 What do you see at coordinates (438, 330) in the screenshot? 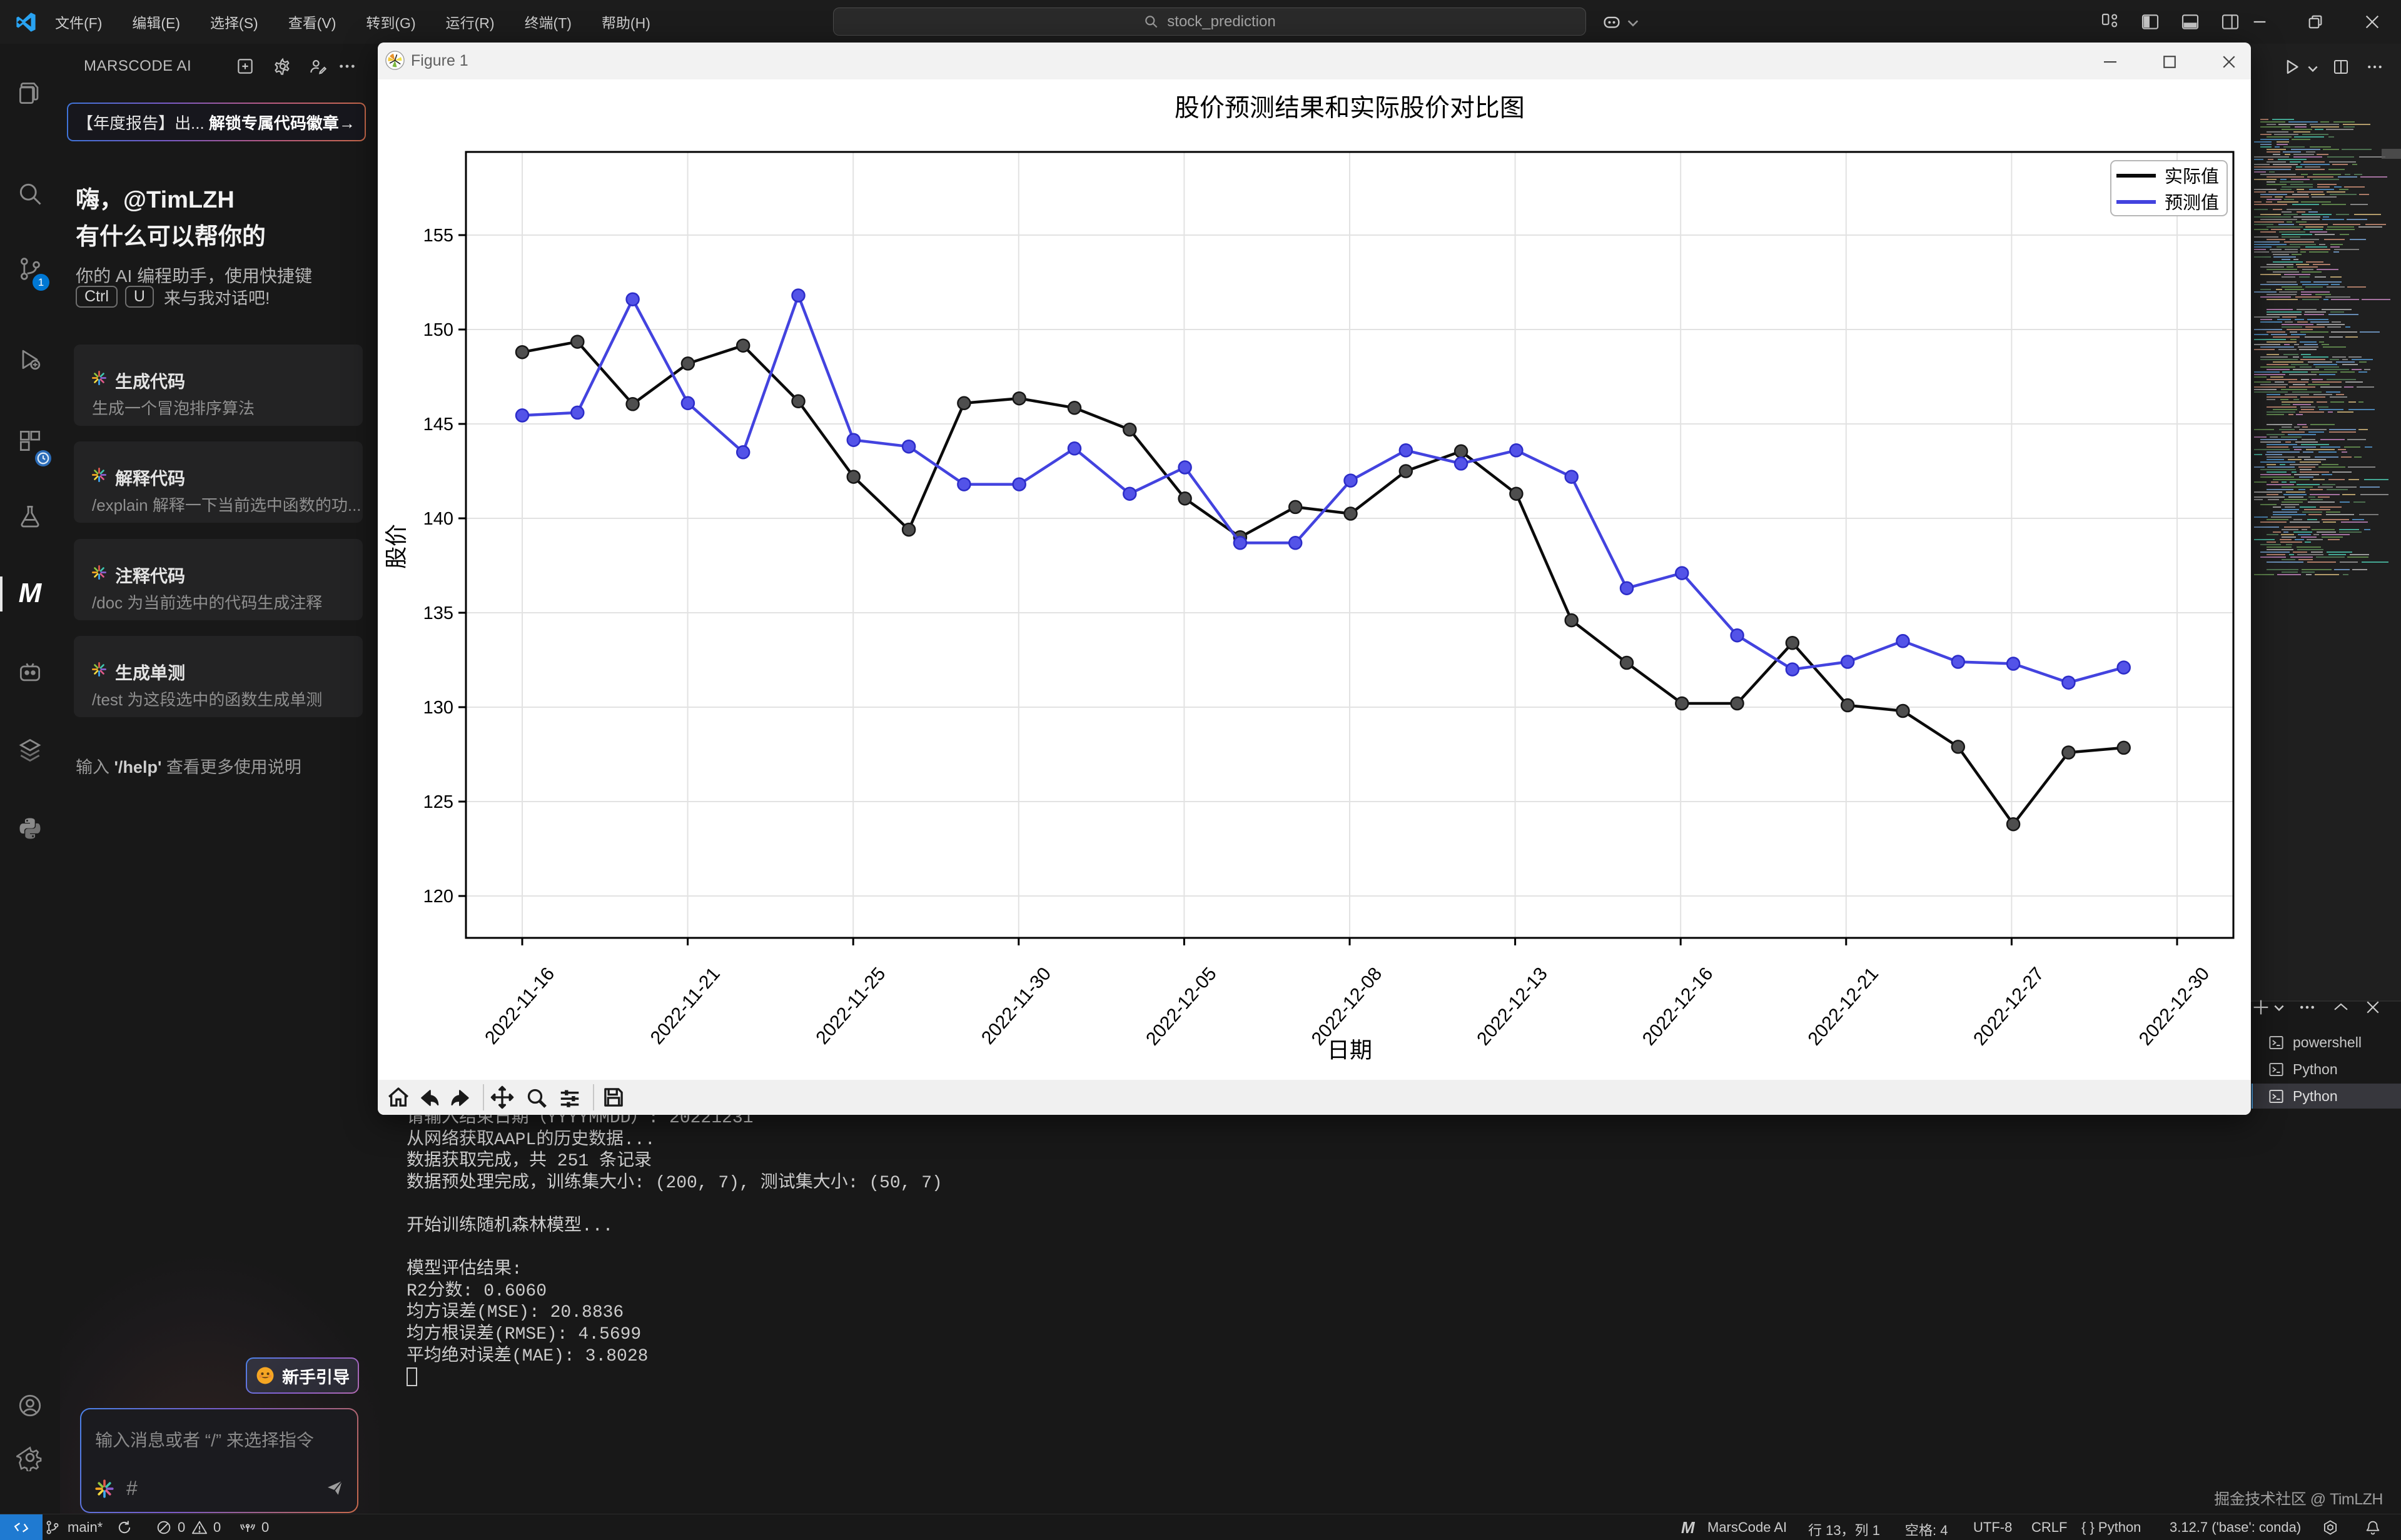
I see `svg-text: 150` at bounding box center [438, 330].